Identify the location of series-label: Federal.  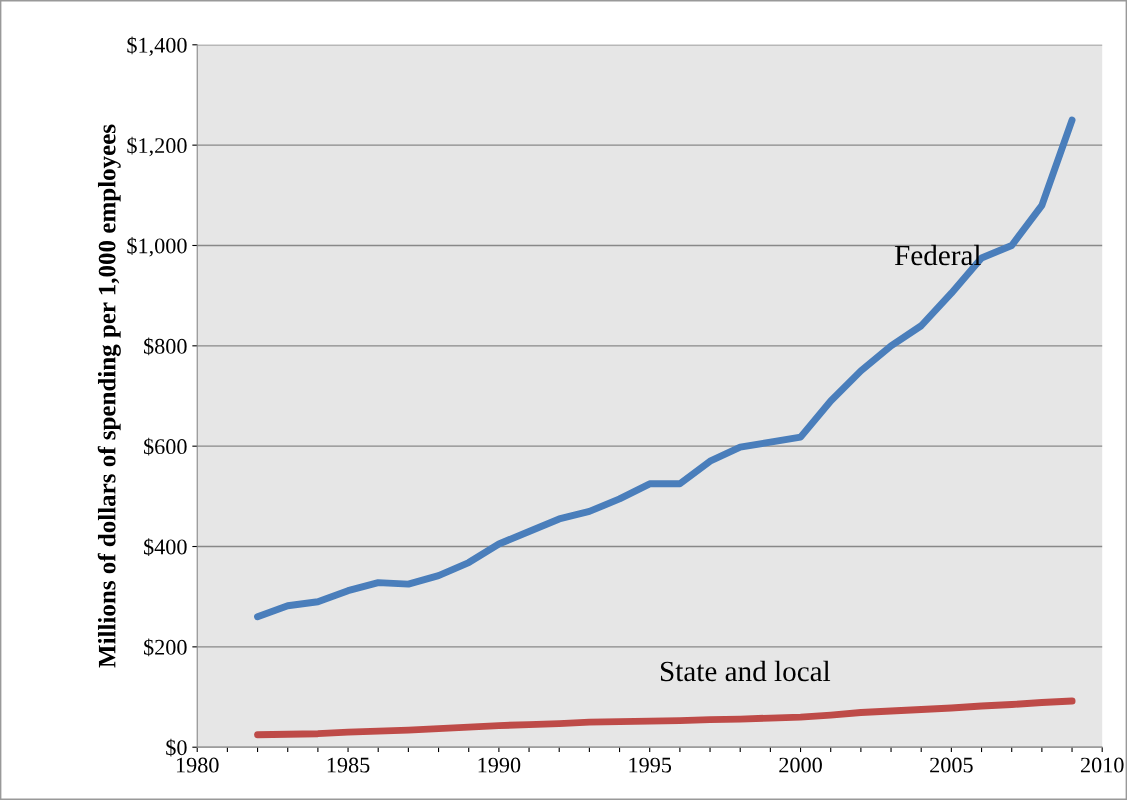
(937, 255).